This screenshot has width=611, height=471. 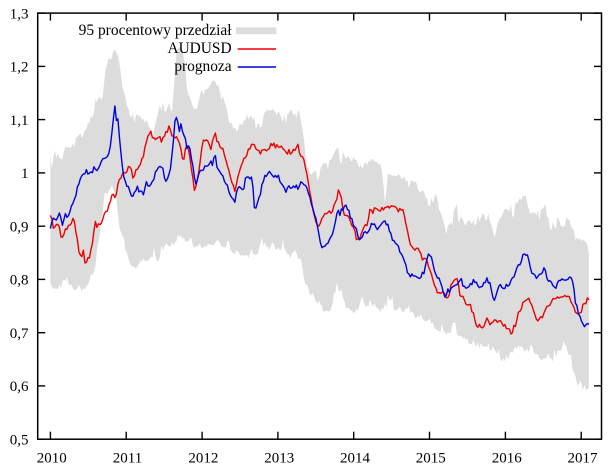 I want to click on svg-text: 1, so click(x=25, y=174).